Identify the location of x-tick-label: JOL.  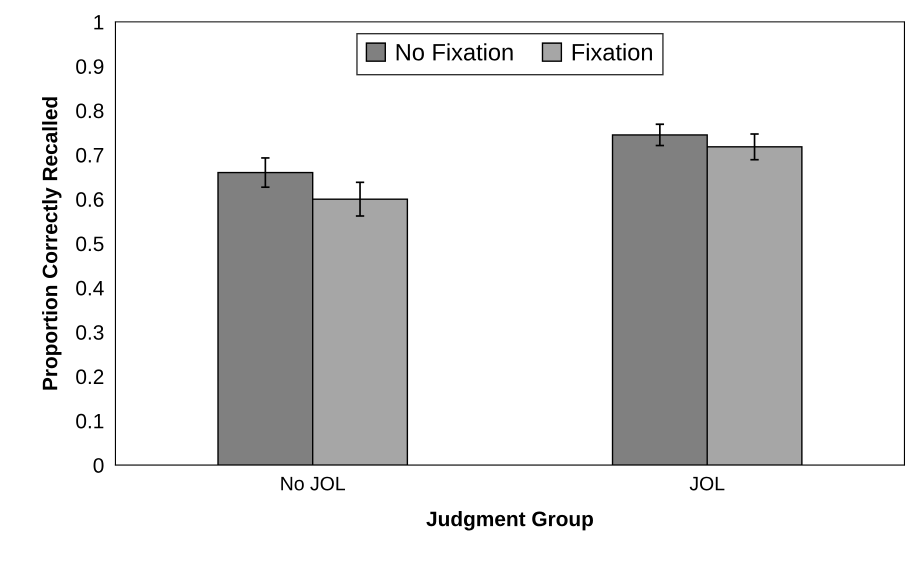
(707, 483).